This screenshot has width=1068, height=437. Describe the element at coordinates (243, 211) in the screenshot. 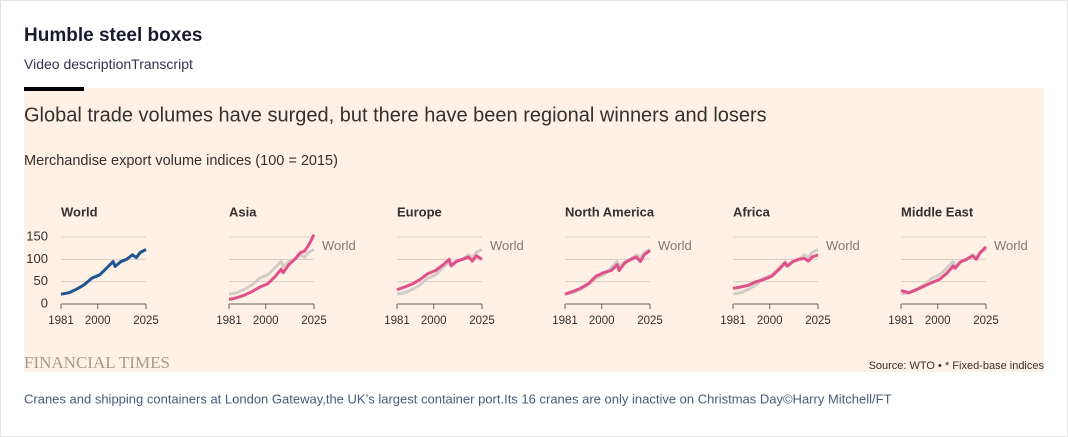

I see `panel-title: Asia` at that location.